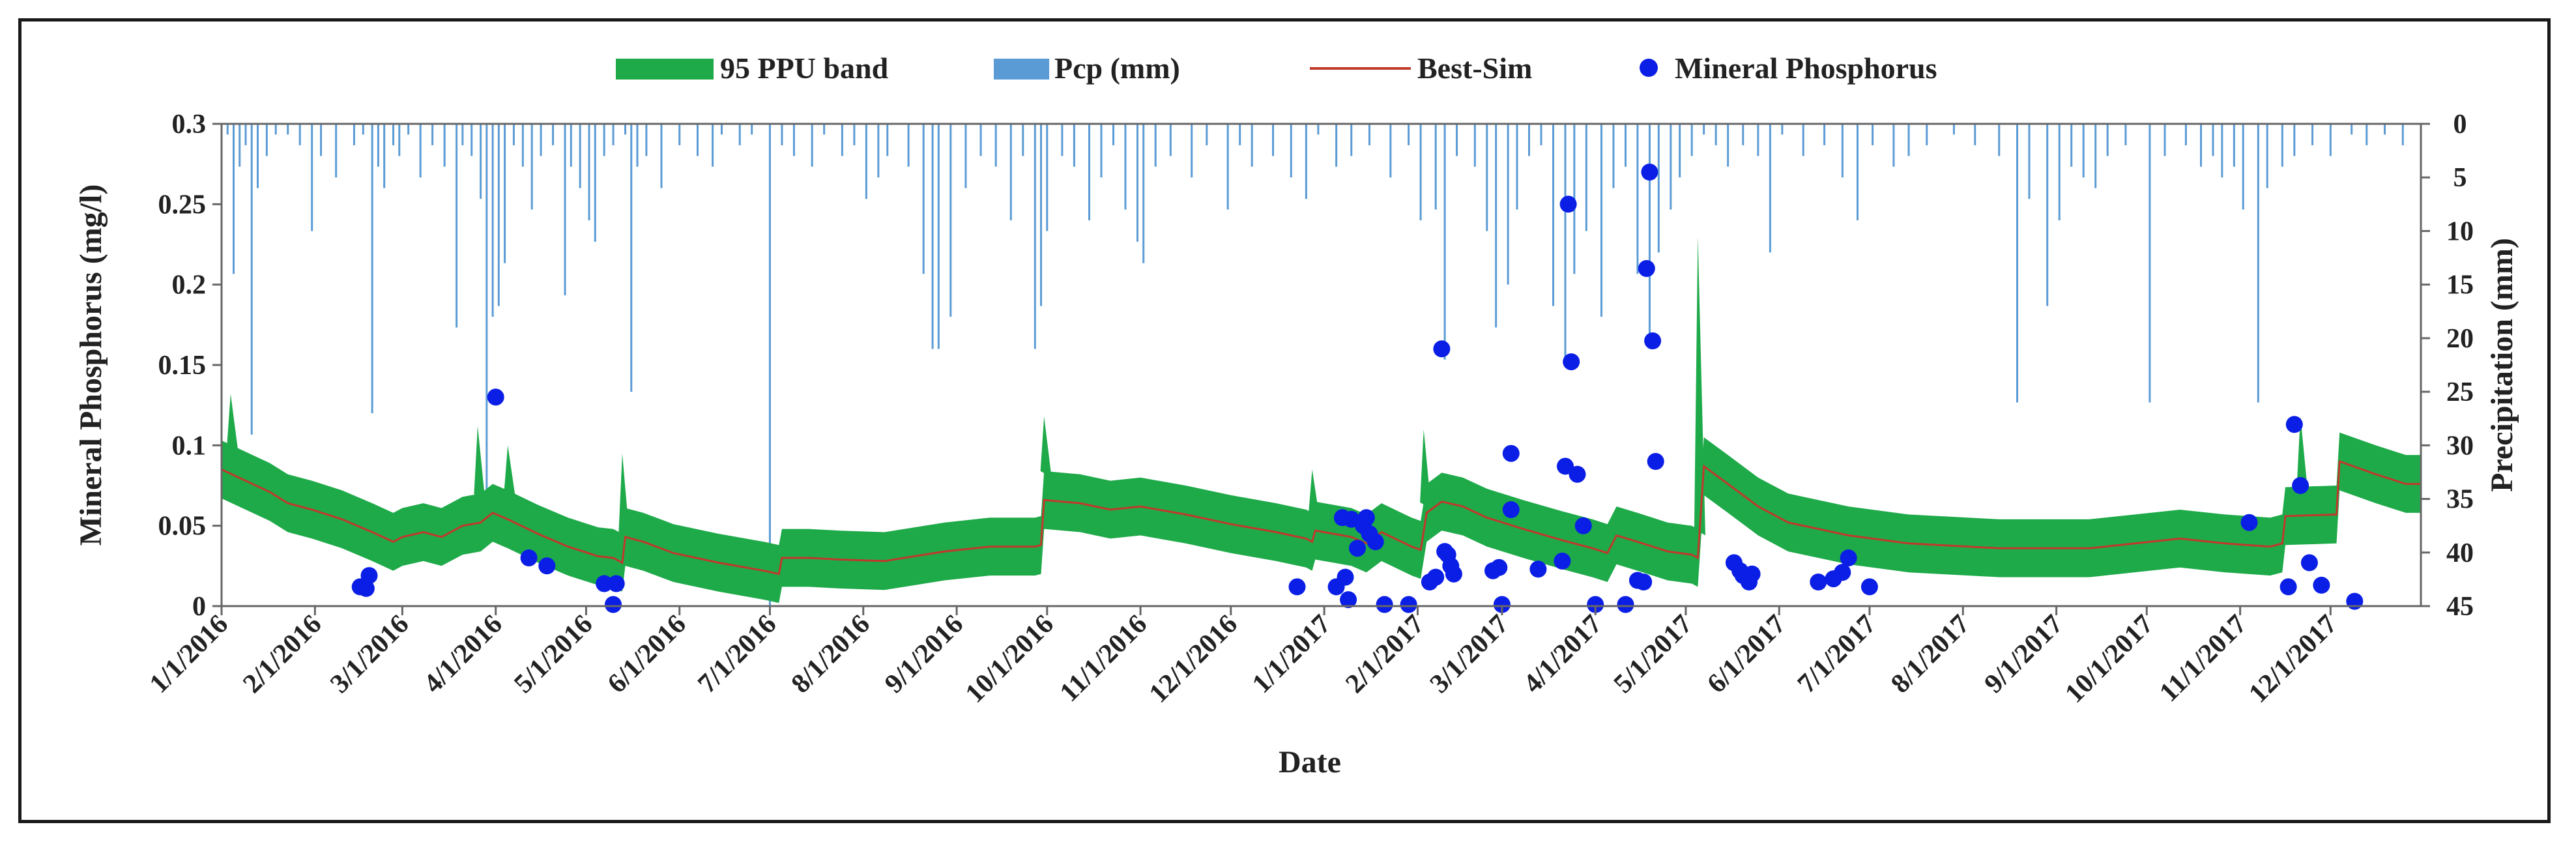 This screenshot has width=2576, height=844. Describe the element at coordinates (2460, 607) in the screenshot. I see `y2-tick-label: 45` at that location.